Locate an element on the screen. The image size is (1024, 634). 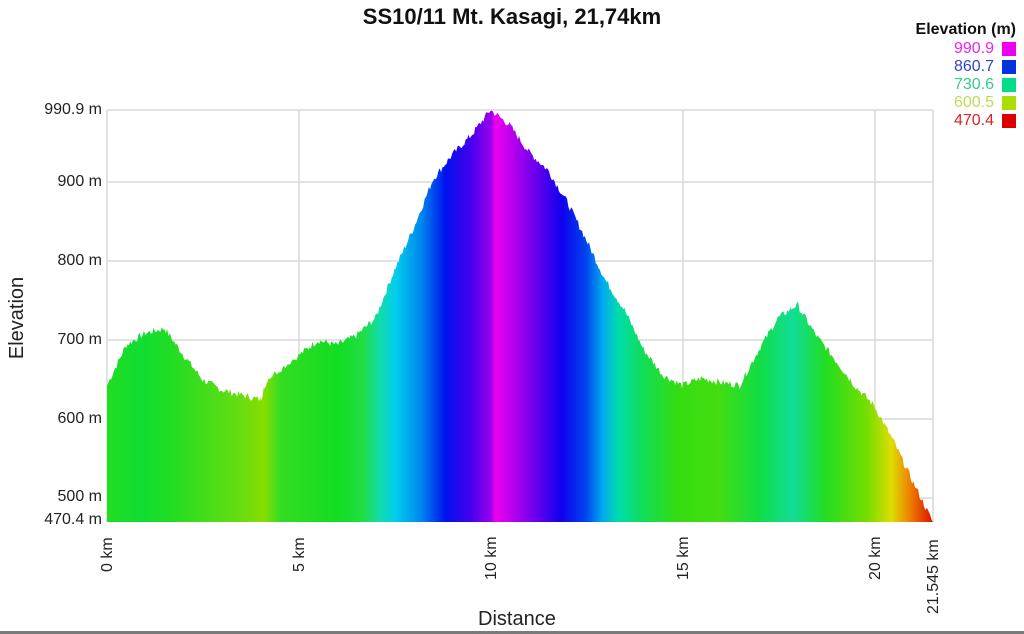
legend-entry: 990.9 is located at coordinates (966, 49).